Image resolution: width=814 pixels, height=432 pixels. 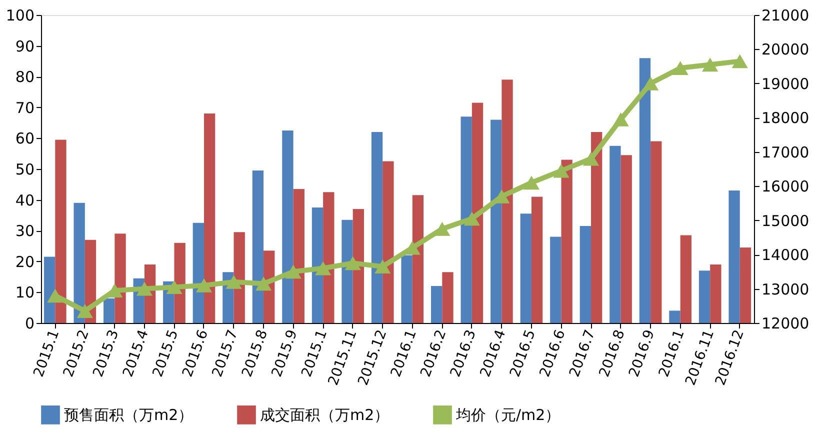 I want to click on y2-tick-label: 16000, so click(x=786, y=187).